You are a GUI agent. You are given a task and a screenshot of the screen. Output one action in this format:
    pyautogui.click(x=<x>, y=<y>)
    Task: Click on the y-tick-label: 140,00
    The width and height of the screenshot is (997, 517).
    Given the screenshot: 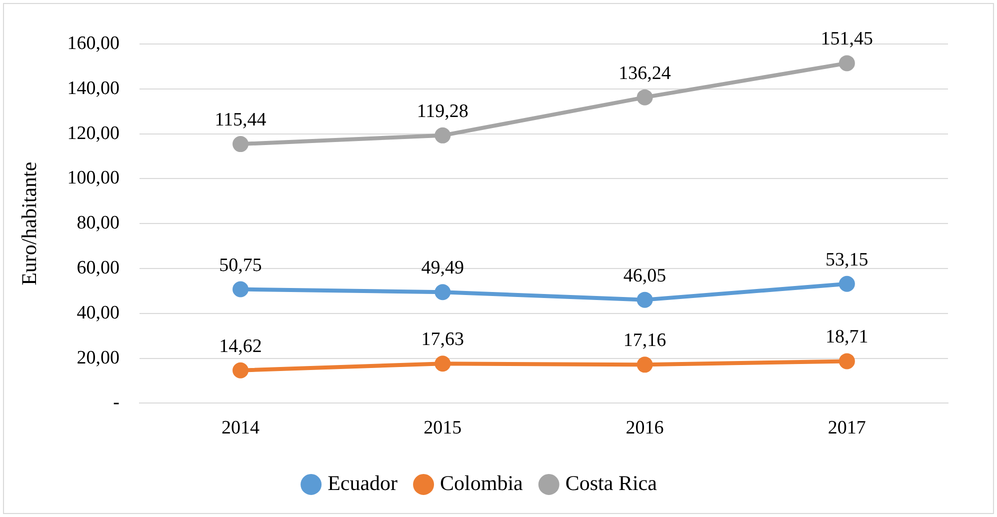 What is the action you would take?
    pyautogui.click(x=93, y=88)
    